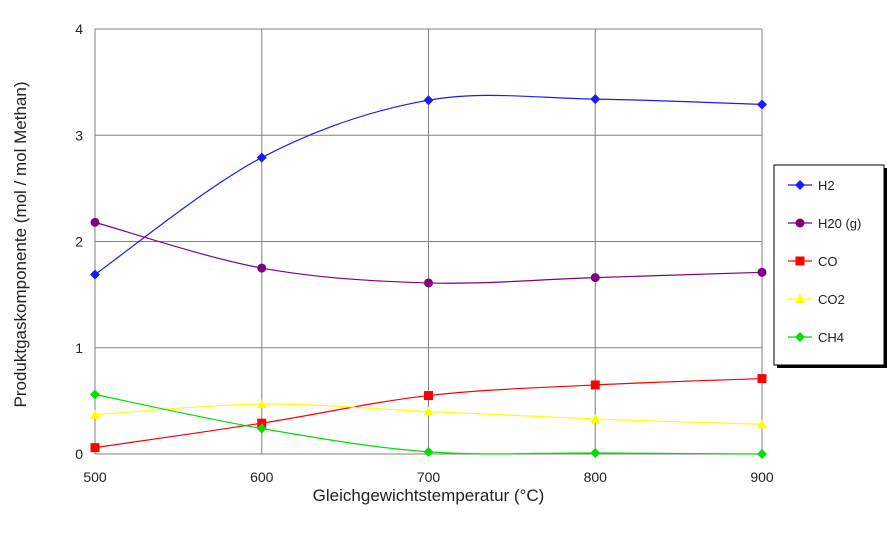 This screenshot has width=889, height=533. Describe the element at coordinates (828, 261) in the screenshot. I see `legend-label: CO` at that location.